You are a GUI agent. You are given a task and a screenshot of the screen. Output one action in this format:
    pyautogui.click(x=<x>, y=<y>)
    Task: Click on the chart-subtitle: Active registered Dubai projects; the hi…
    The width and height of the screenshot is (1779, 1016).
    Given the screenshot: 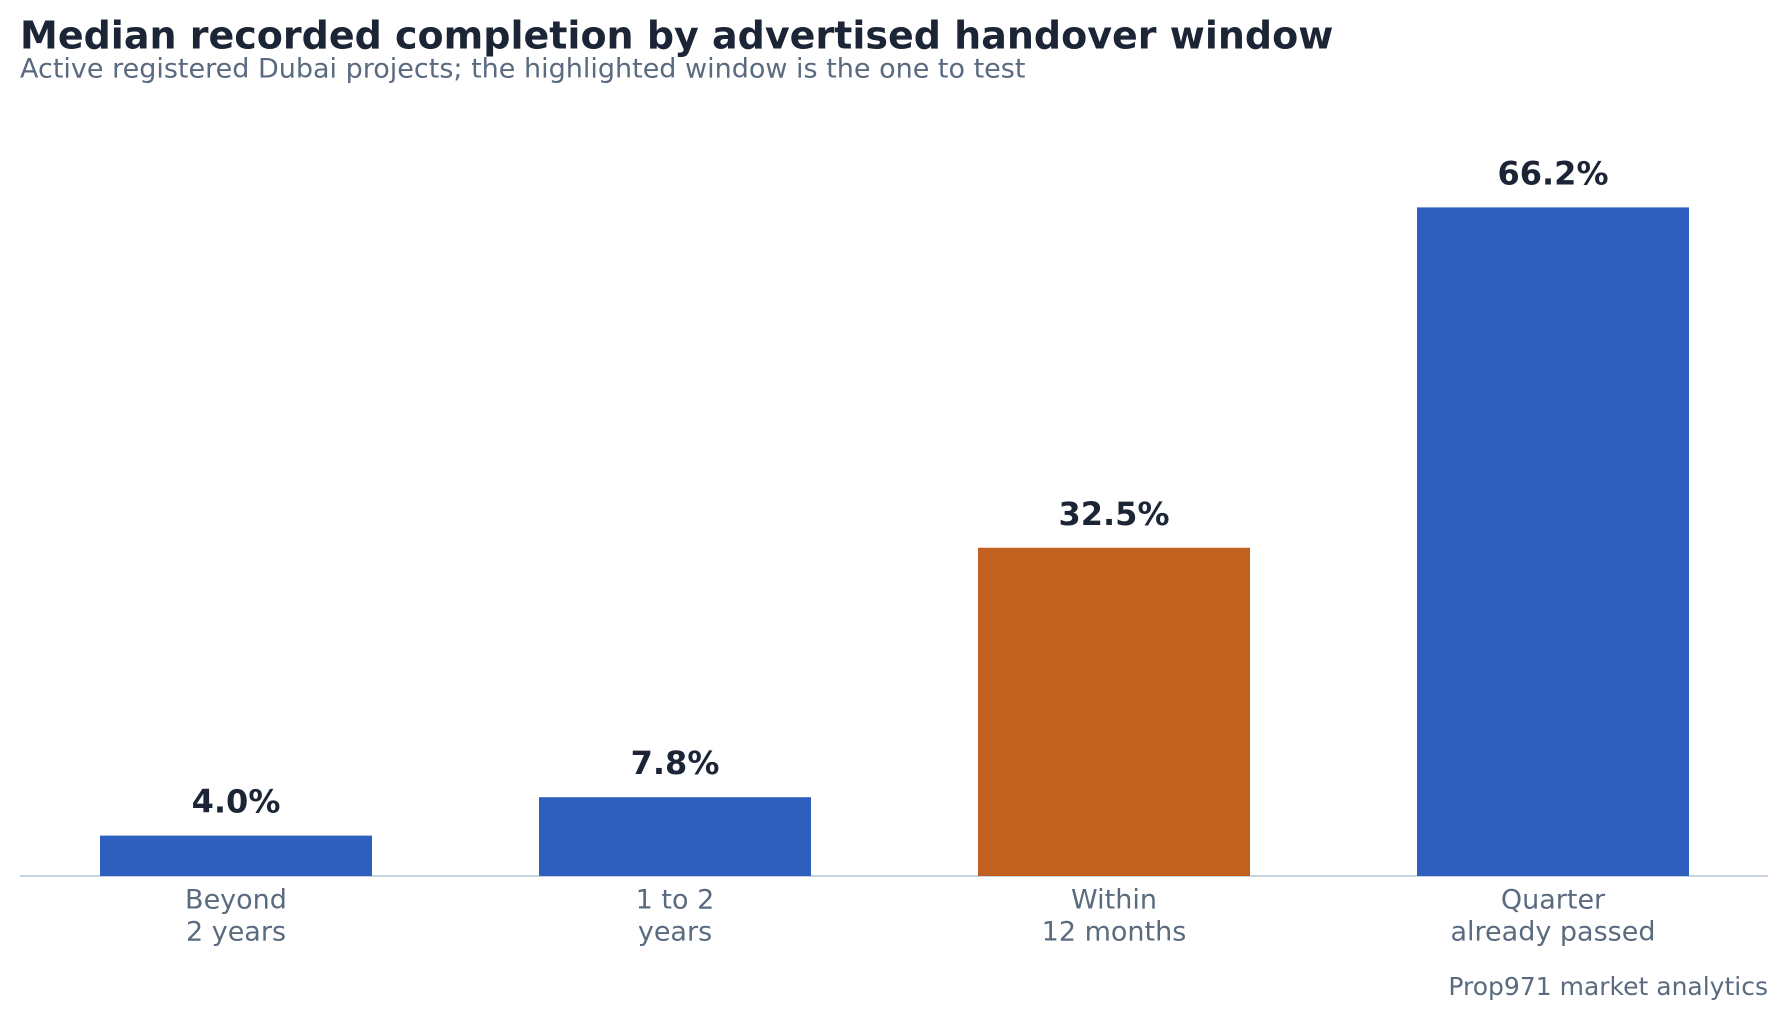 What is the action you would take?
    pyautogui.click(x=522, y=69)
    